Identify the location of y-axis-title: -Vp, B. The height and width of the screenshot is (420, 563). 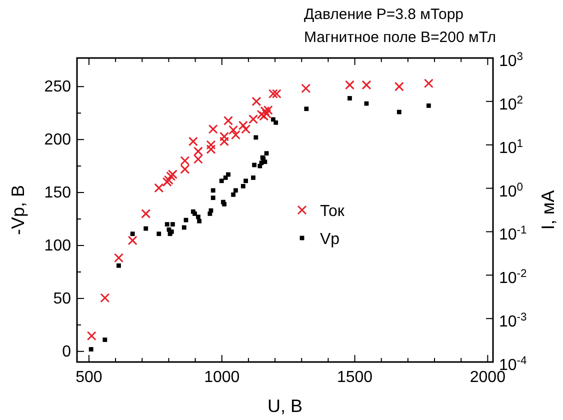
(18, 210).